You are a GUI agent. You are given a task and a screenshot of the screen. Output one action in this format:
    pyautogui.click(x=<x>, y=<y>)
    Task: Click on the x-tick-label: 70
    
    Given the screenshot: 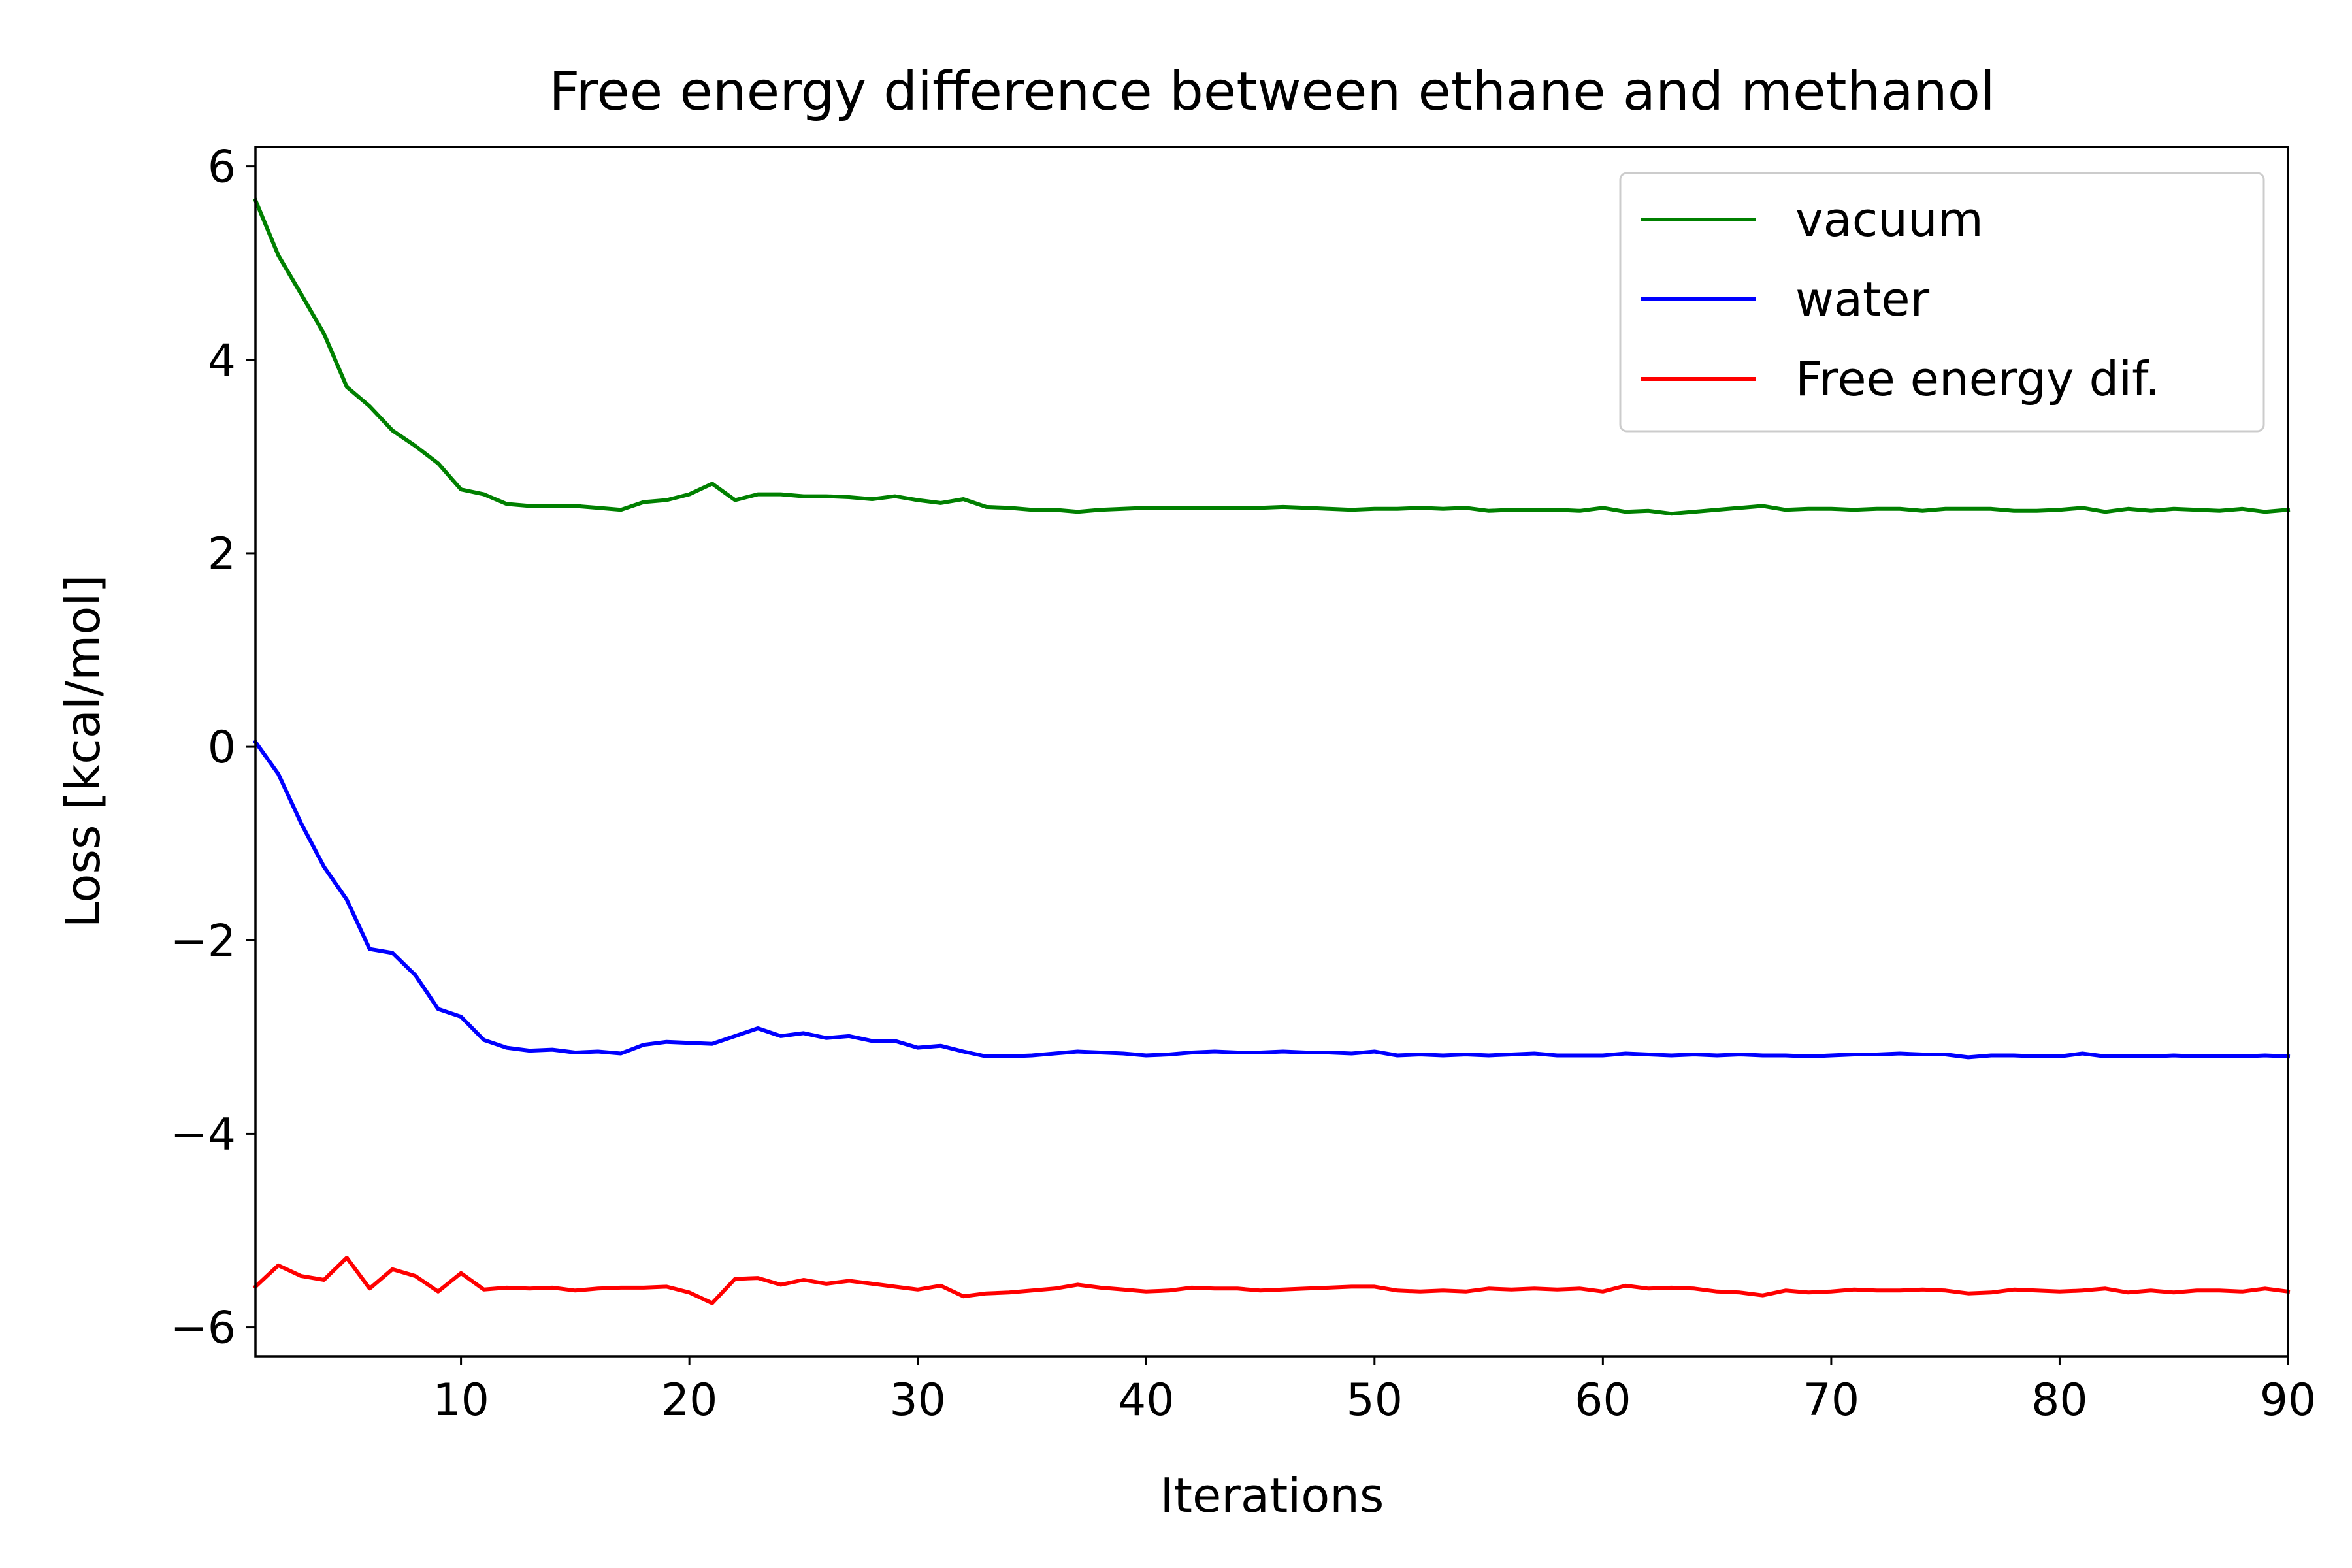 What is the action you would take?
    pyautogui.click(x=1831, y=1400)
    